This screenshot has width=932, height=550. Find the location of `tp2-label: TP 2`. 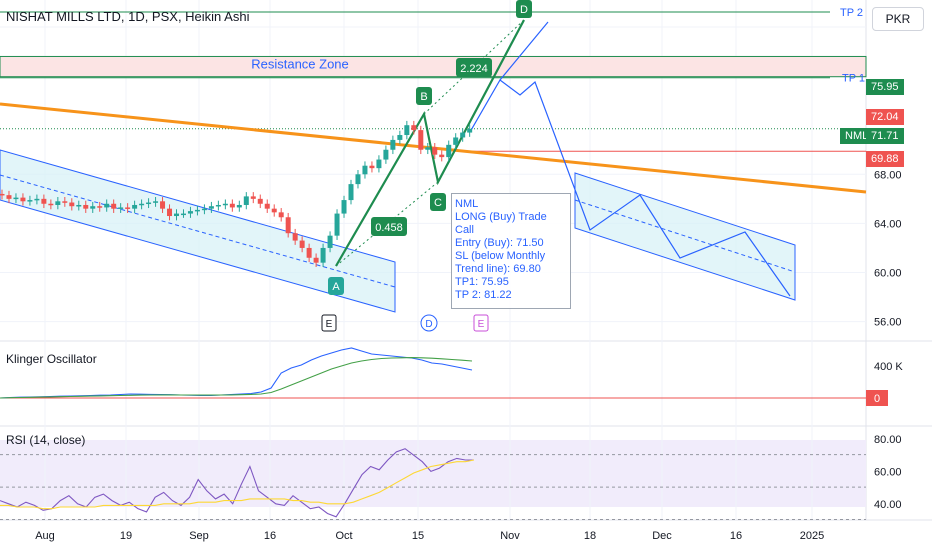

tp2-label: TP 2 is located at coordinates (851, 13).